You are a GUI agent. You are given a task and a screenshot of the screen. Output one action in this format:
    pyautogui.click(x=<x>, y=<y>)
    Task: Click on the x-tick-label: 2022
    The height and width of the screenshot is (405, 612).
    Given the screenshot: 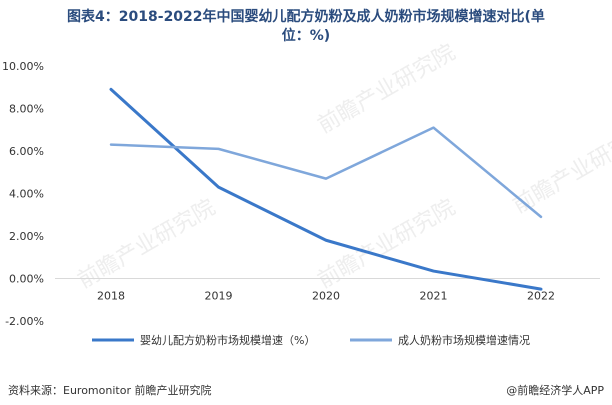 What is the action you would take?
    pyautogui.click(x=541, y=296)
    